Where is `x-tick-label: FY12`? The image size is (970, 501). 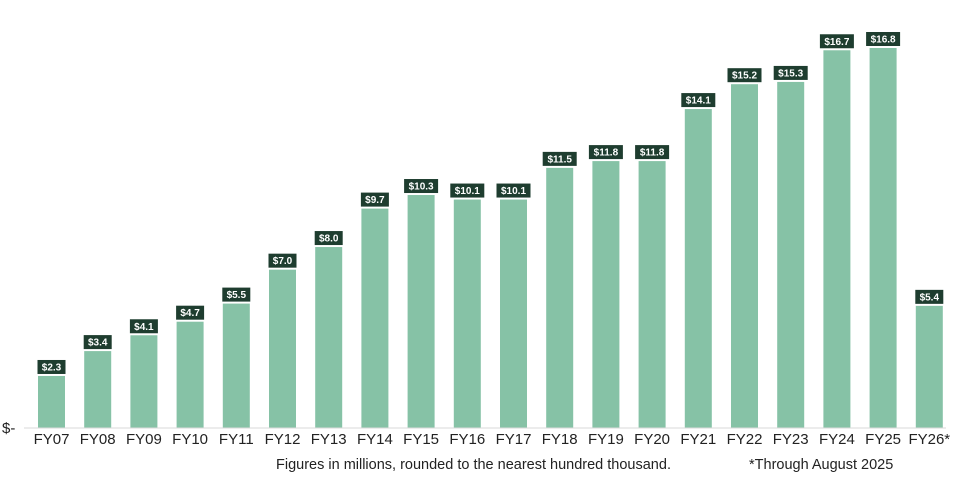 x-tick-label: FY12 is located at coordinates (283, 439).